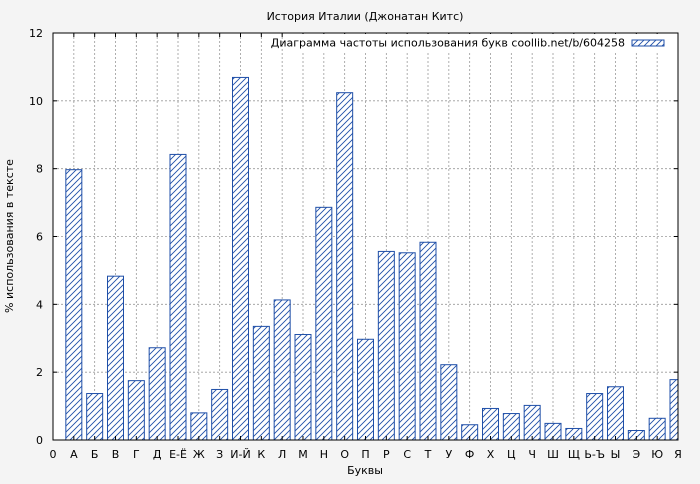  What do you see at coordinates (428, 454) in the screenshot?
I see `x-tick-label: Т` at bounding box center [428, 454].